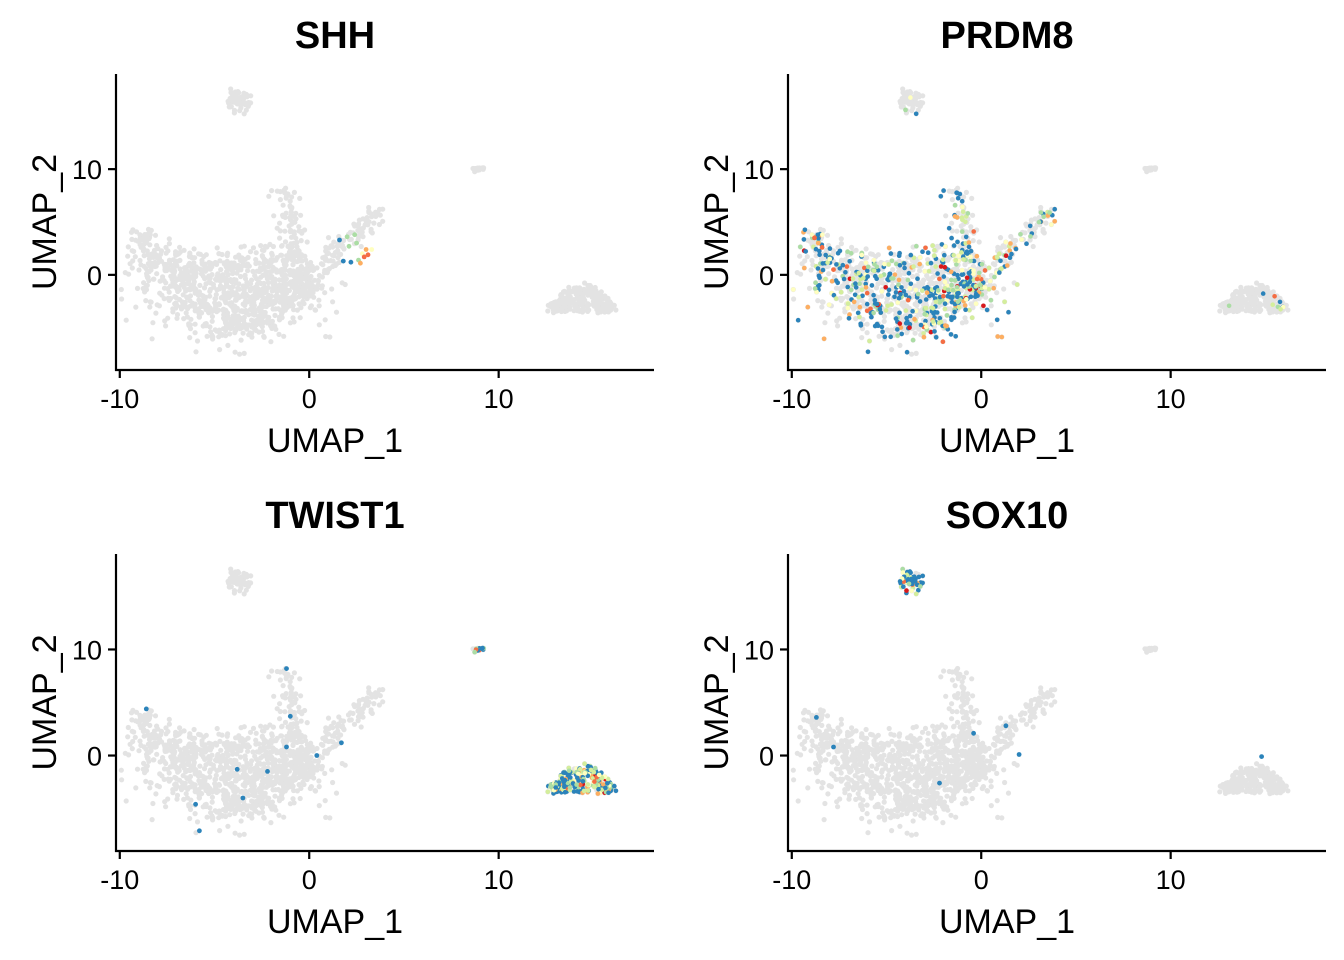 Image resolution: width=1344 pixels, height=960 pixels. Describe the element at coordinates (334, 516) in the screenshot. I see `panel-title: TWIST1` at that location.